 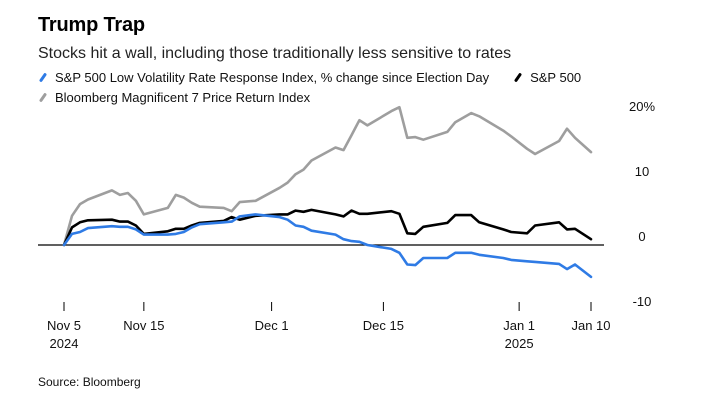 I want to click on x-tick-sublabel-4: 2025, so click(x=519, y=343).